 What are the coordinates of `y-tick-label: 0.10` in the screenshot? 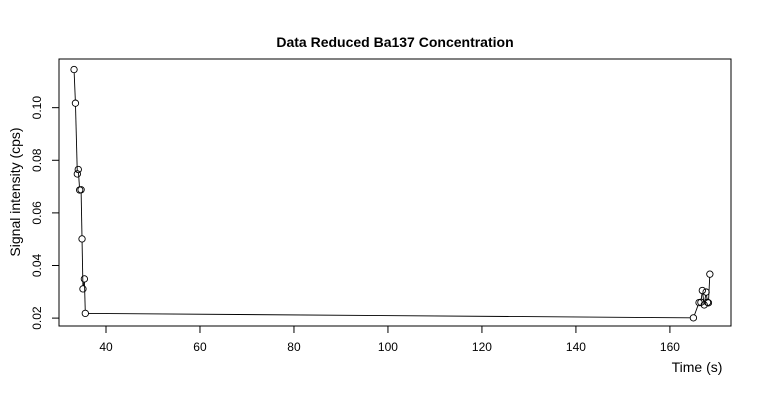 It's located at (37, 108).